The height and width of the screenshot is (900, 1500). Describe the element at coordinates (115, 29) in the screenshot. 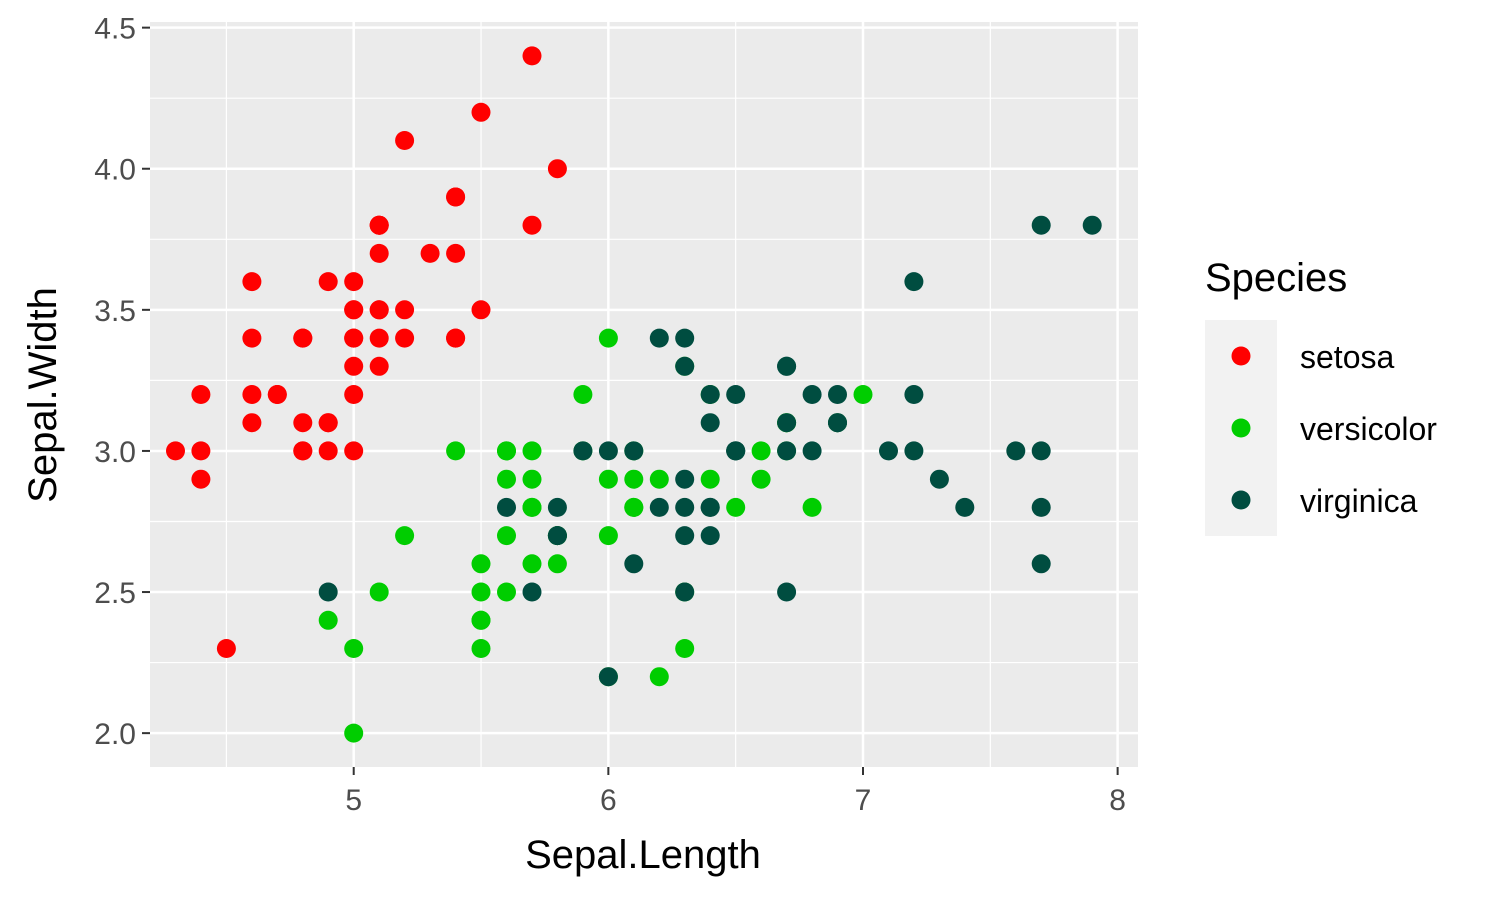

I see `y-tick-label: 4.5` at that location.